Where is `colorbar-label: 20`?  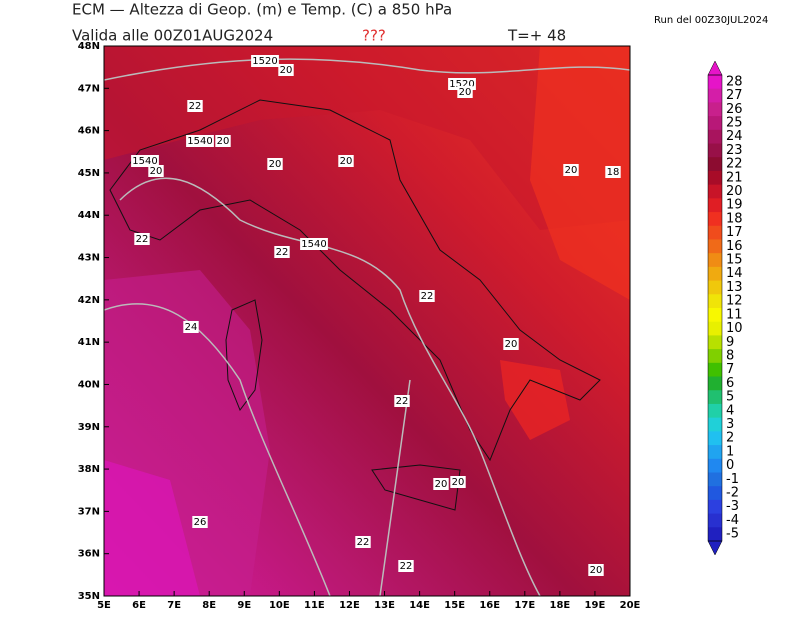 colorbar-label: 20 is located at coordinates (734, 191).